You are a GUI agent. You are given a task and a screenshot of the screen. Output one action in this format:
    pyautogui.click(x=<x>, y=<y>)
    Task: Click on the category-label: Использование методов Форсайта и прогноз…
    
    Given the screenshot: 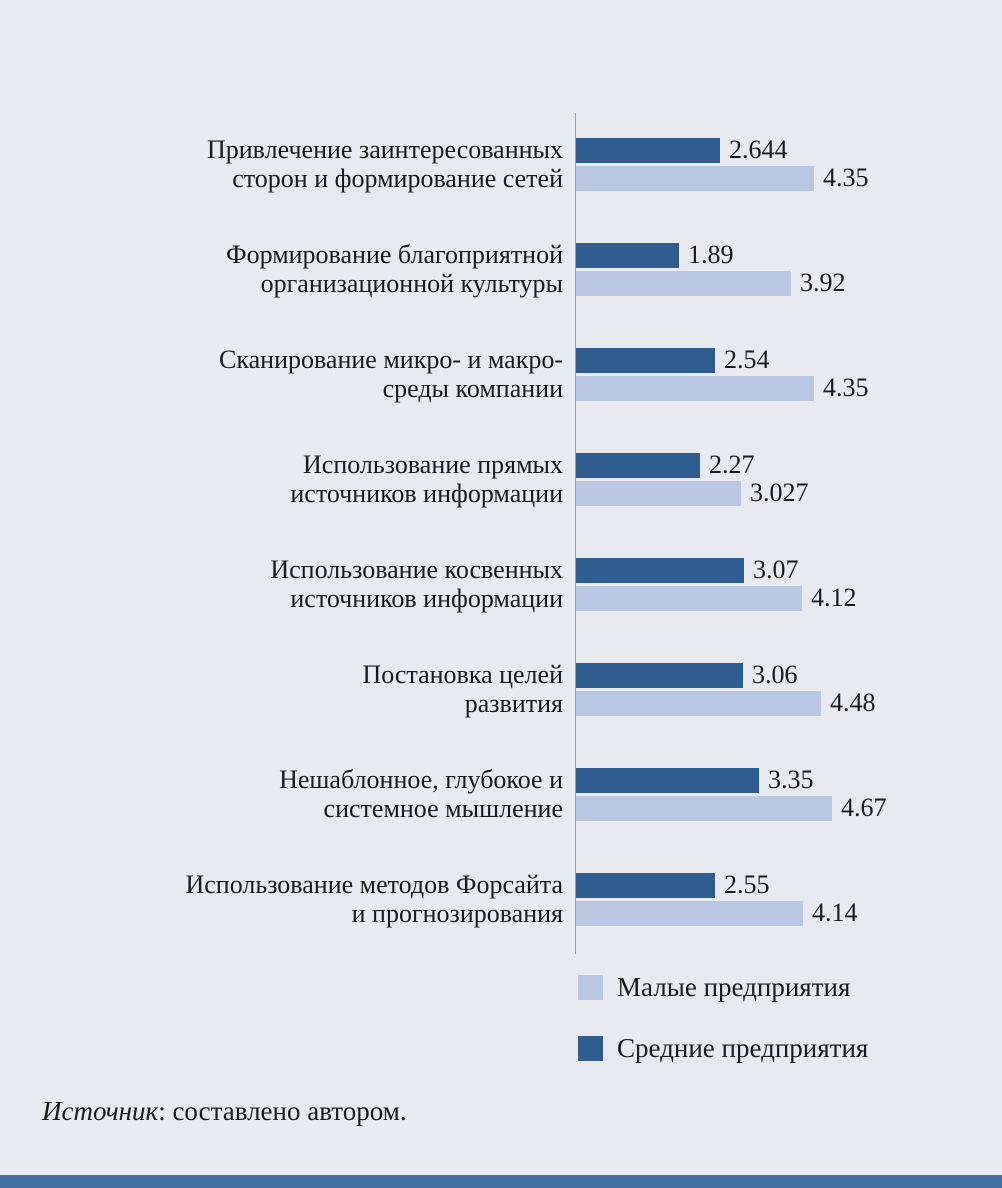 What is the action you would take?
    pyautogui.click(x=374, y=899)
    